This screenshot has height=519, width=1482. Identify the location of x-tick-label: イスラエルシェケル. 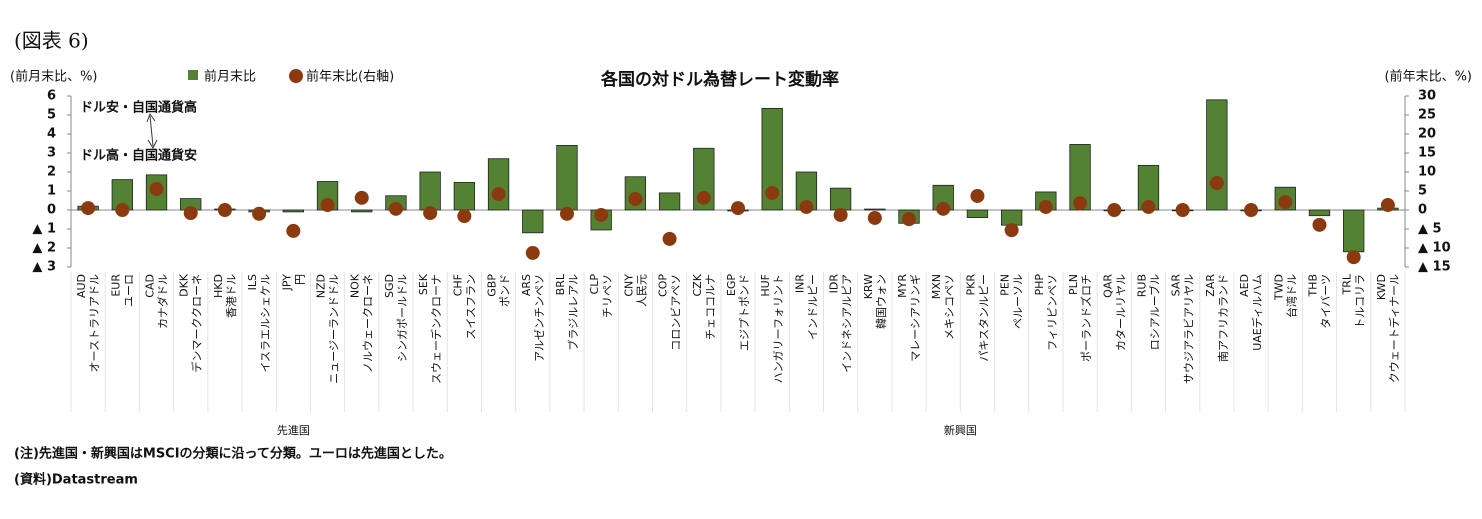
(265, 323).